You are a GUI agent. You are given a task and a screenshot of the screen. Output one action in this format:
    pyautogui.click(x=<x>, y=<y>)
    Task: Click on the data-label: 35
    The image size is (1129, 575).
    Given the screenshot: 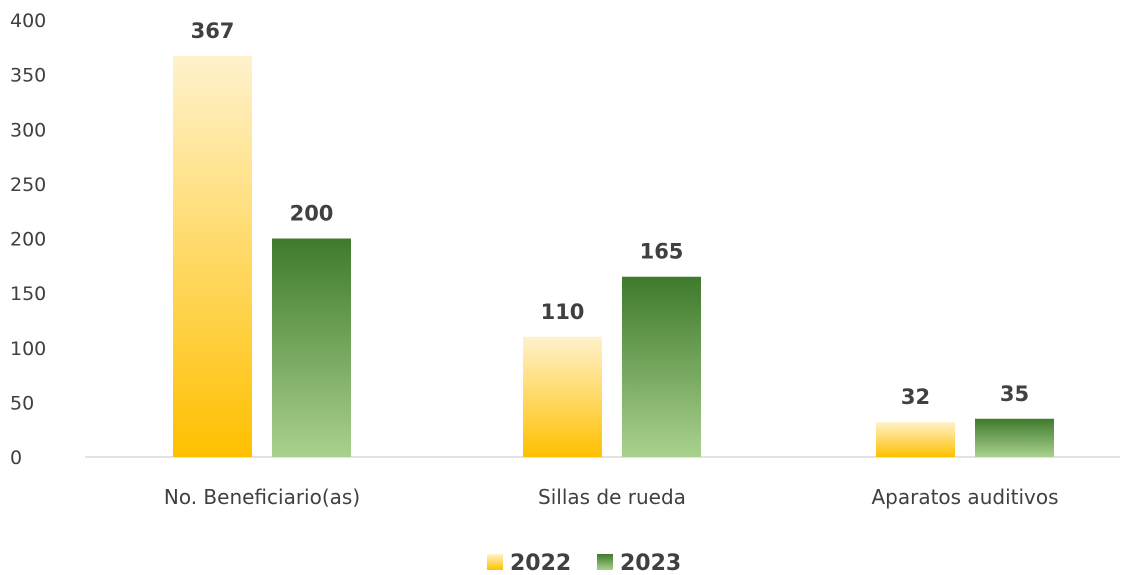 What is the action you would take?
    pyautogui.click(x=1014, y=394)
    